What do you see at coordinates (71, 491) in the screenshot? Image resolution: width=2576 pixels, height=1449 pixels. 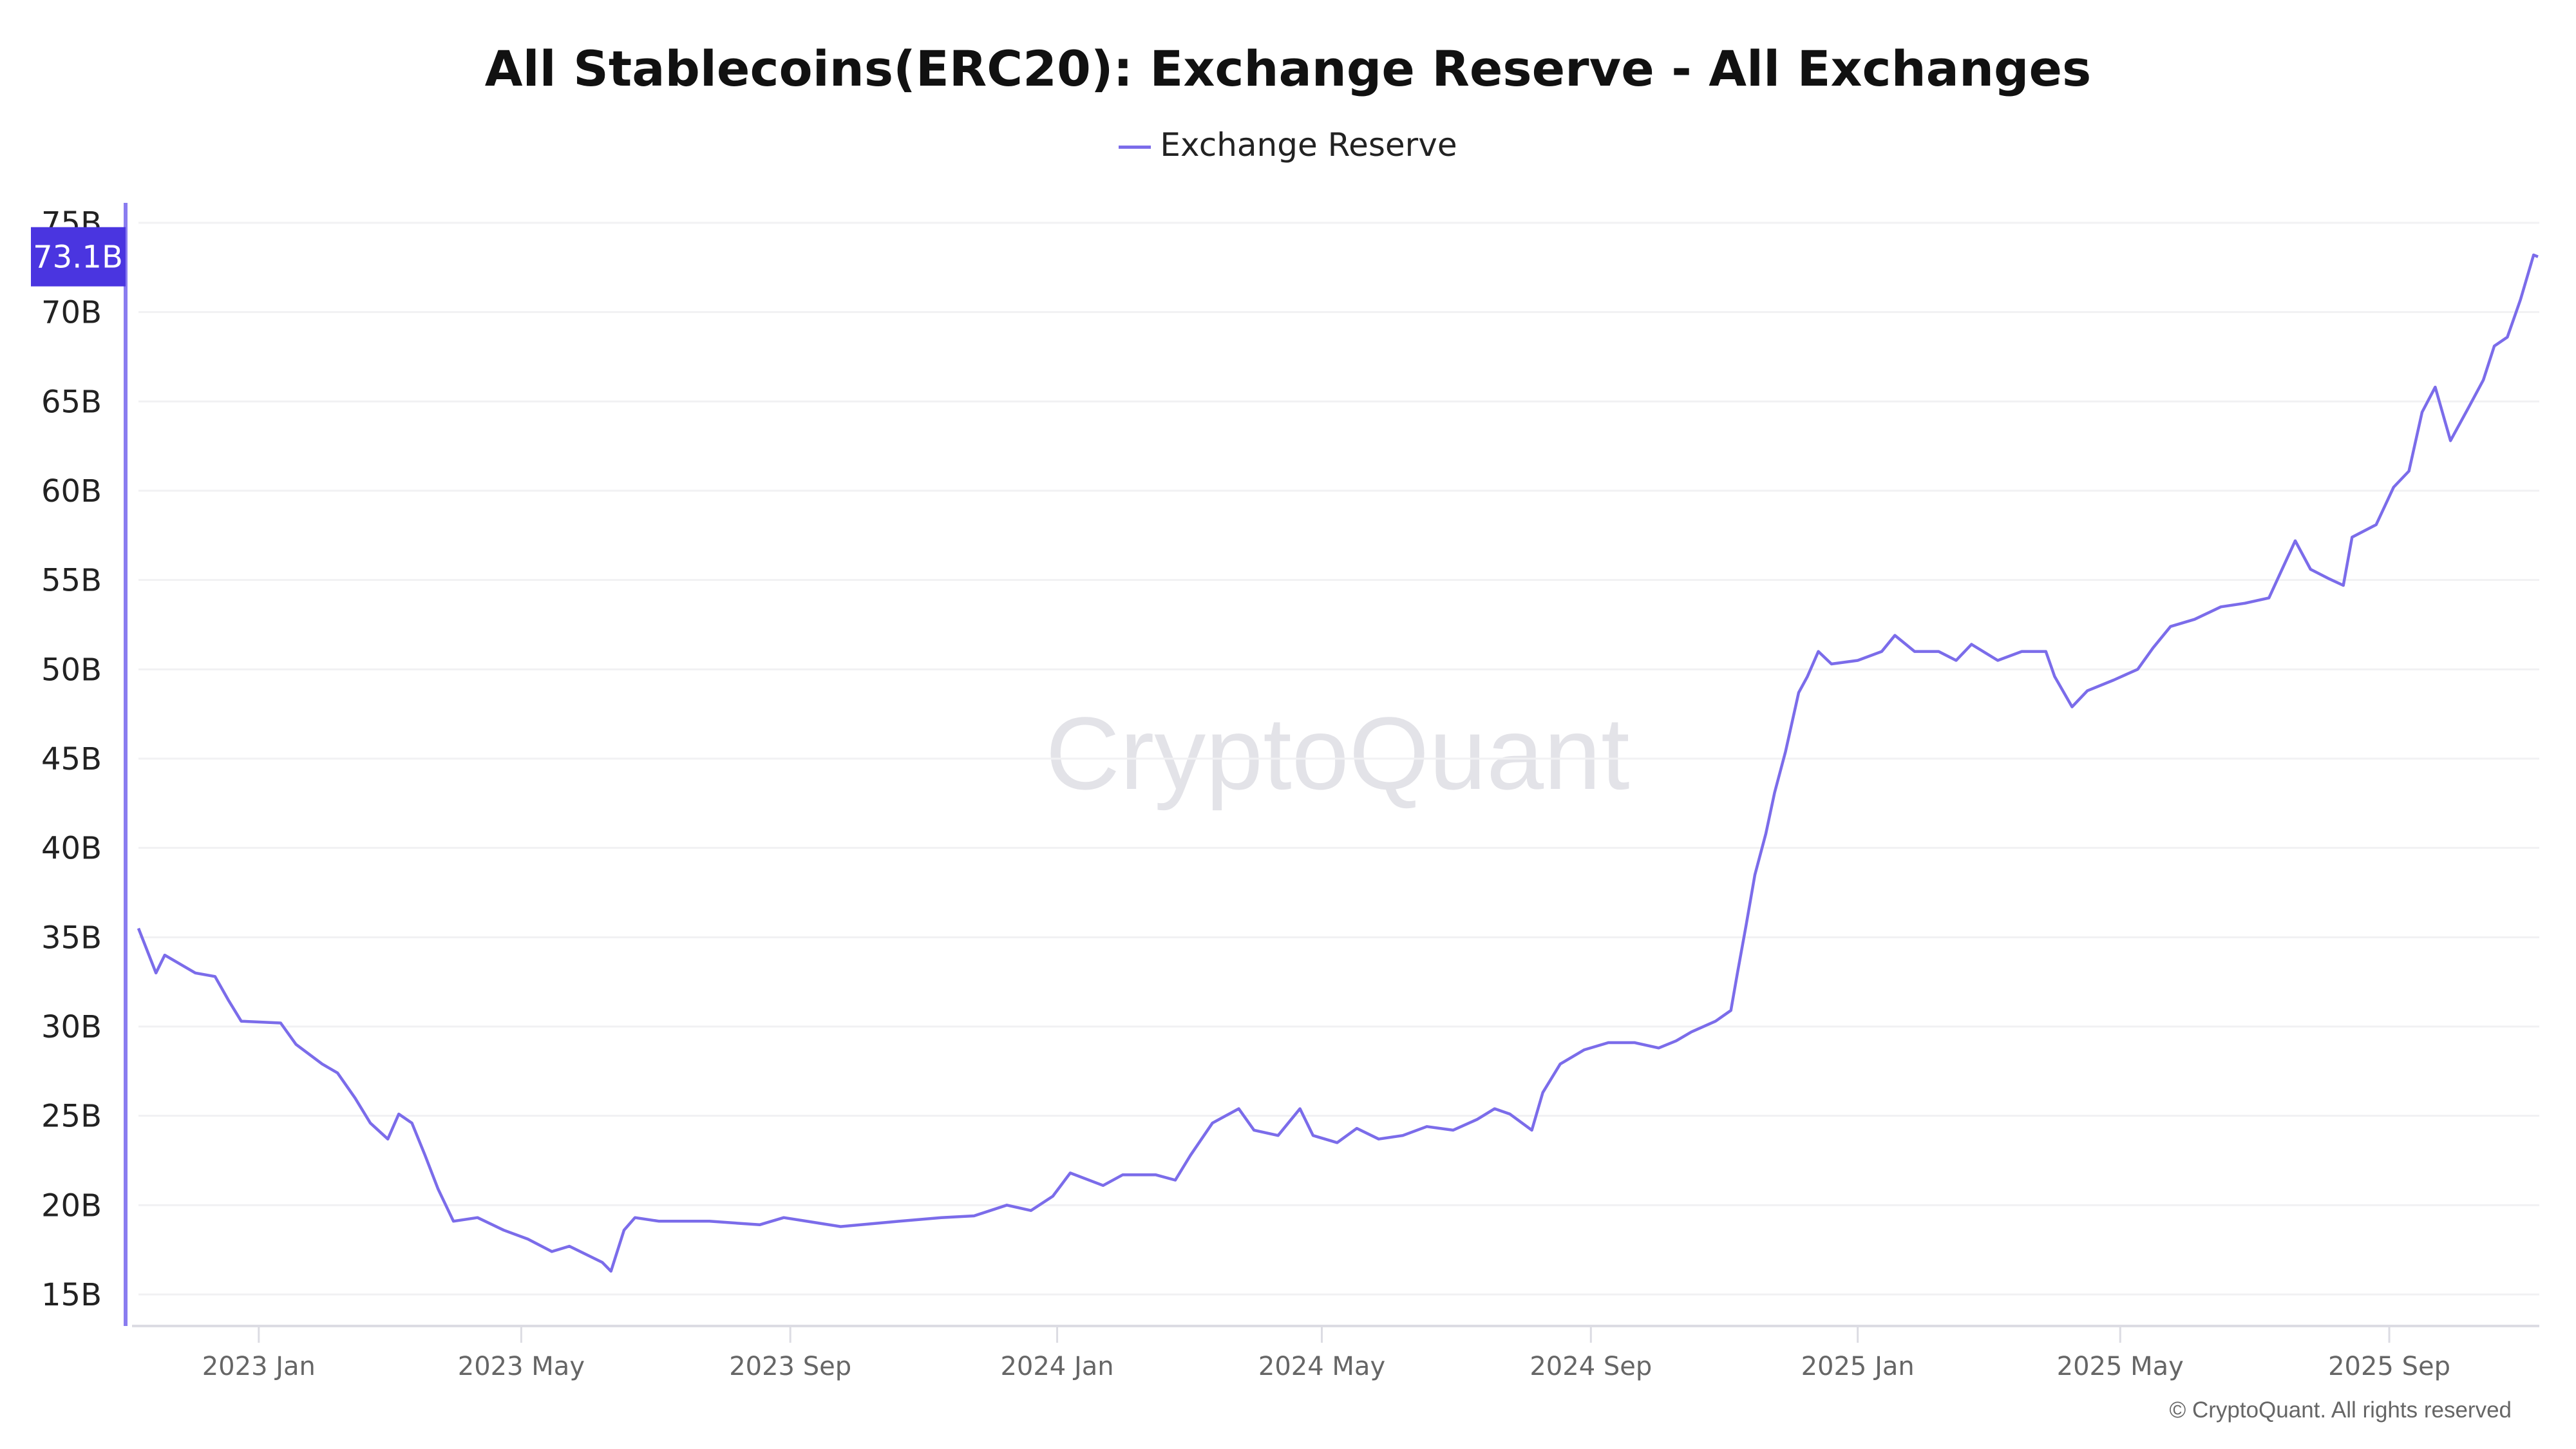 I see `y-tick-label: 60B` at bounding box center [71, 491].